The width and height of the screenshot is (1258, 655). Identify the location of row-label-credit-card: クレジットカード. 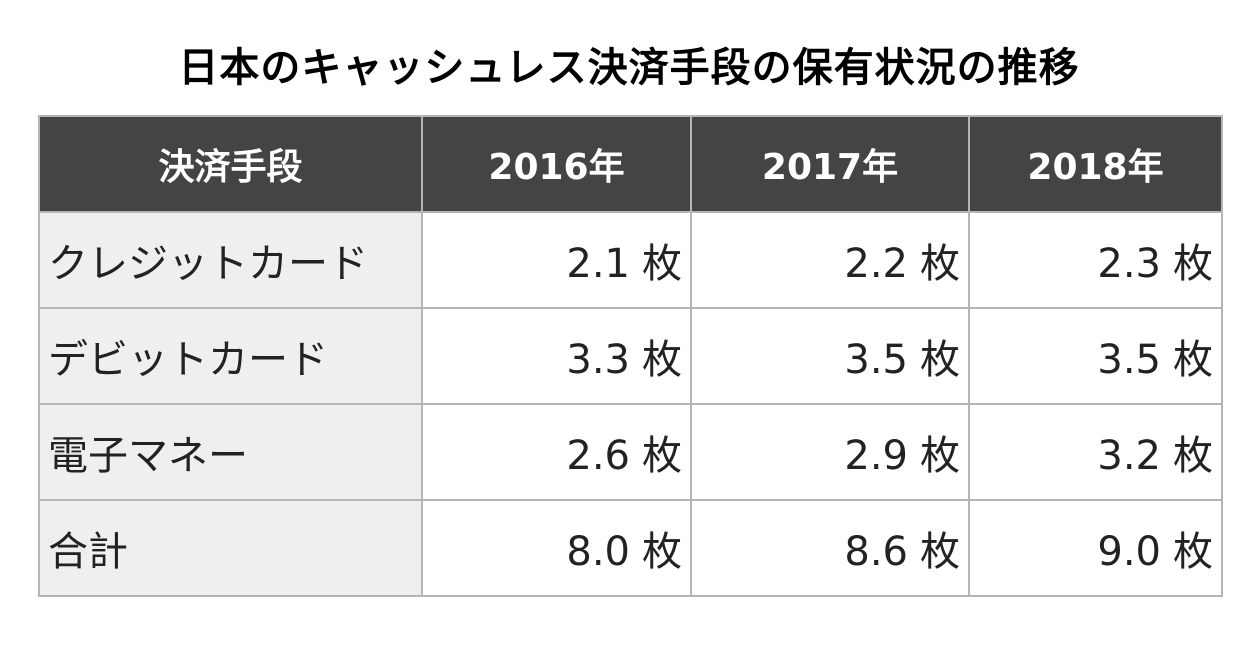
(230, 260).